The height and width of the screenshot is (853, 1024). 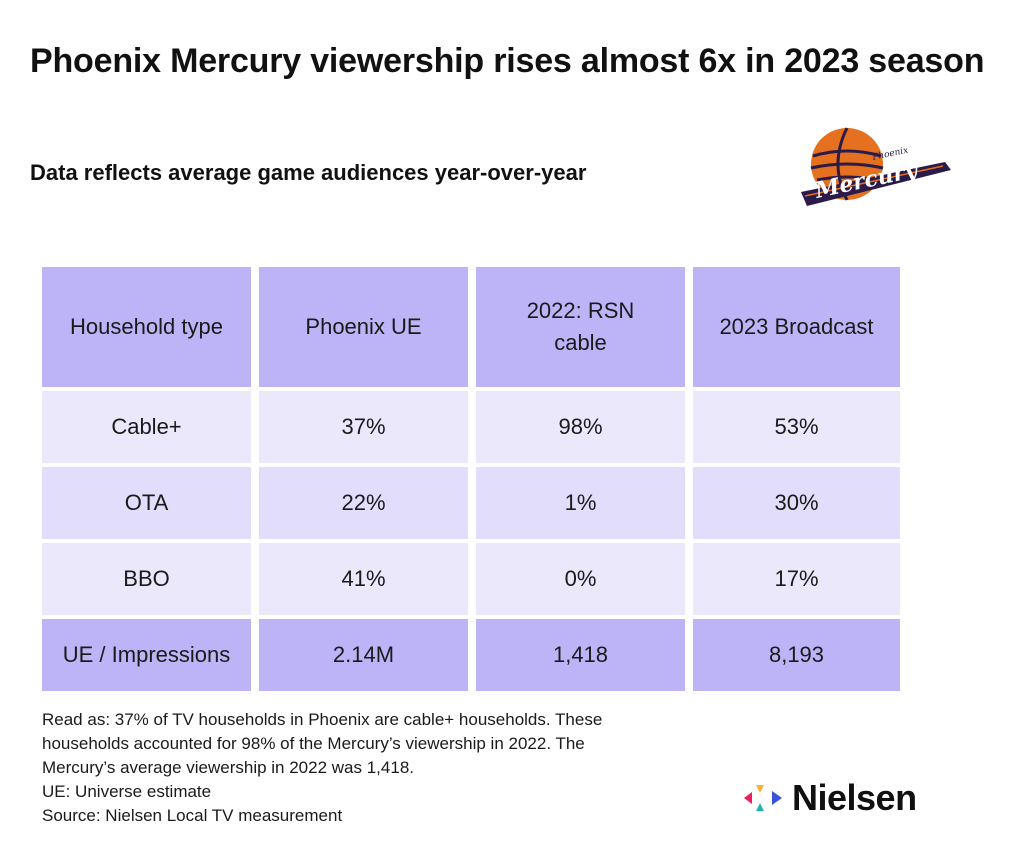 I want to click on table-cell: OTA, so click(x=146, y=503).